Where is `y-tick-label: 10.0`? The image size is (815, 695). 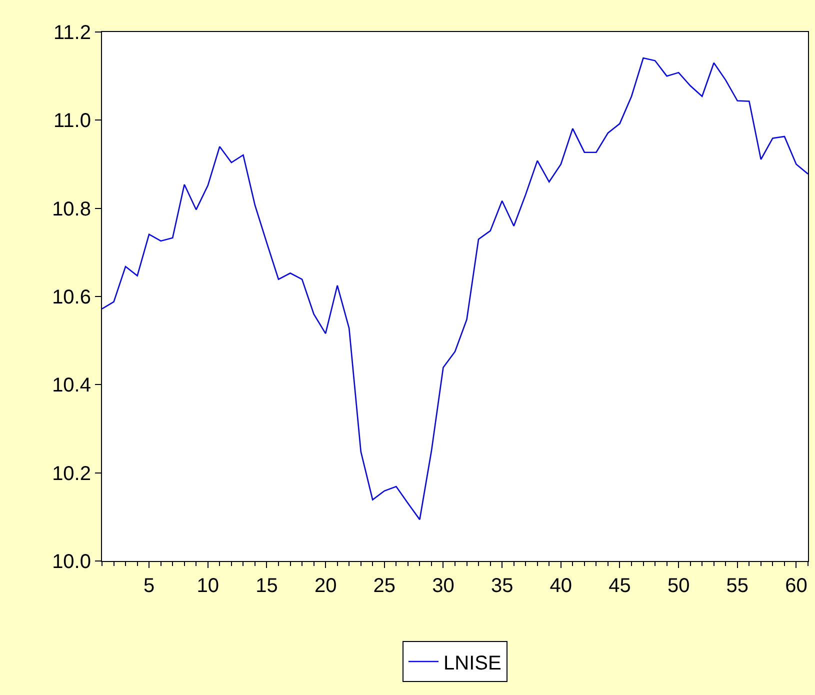 y-tick-label: 10.0 is located at coordinates (71, 562).